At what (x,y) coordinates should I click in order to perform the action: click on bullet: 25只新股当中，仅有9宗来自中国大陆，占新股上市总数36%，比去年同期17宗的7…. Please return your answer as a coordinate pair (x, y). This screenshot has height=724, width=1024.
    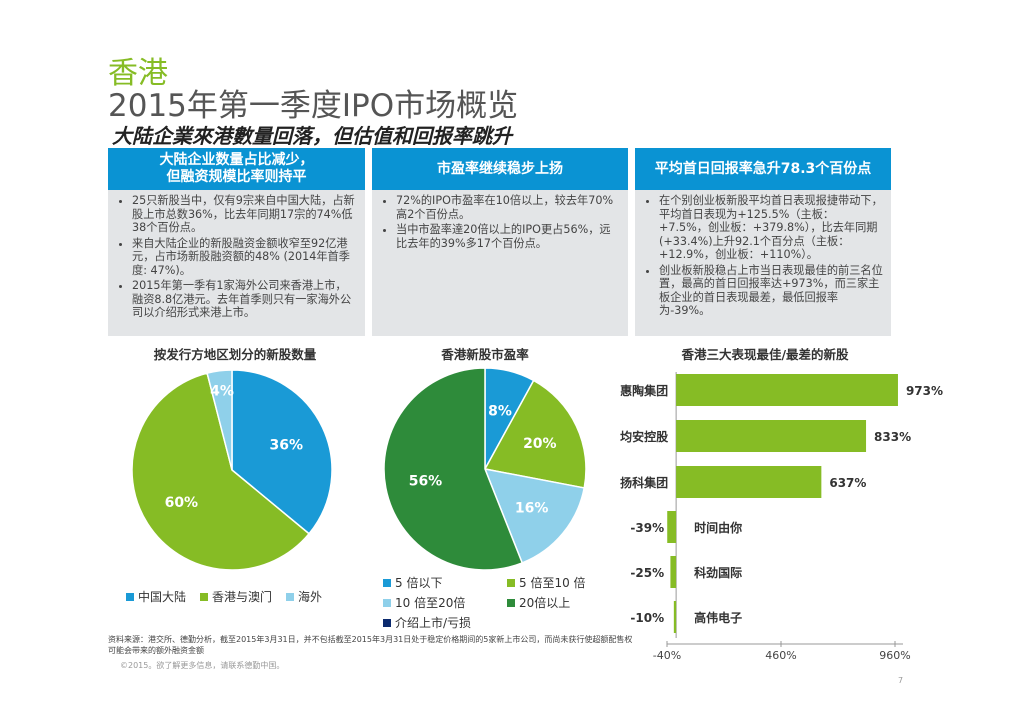
    Looking at the image, I should click on (244, 214).